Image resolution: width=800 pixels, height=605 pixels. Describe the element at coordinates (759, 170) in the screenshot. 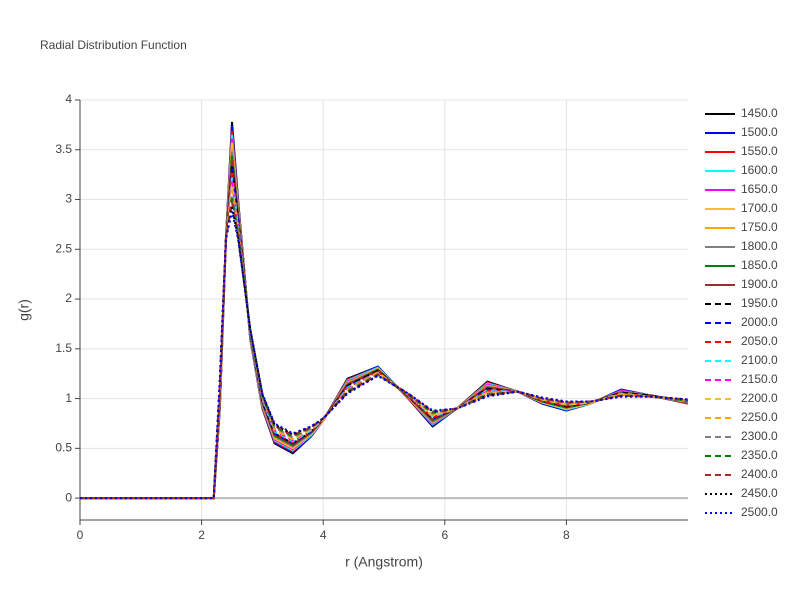

I see `legend-label: 1600.0` at that location.